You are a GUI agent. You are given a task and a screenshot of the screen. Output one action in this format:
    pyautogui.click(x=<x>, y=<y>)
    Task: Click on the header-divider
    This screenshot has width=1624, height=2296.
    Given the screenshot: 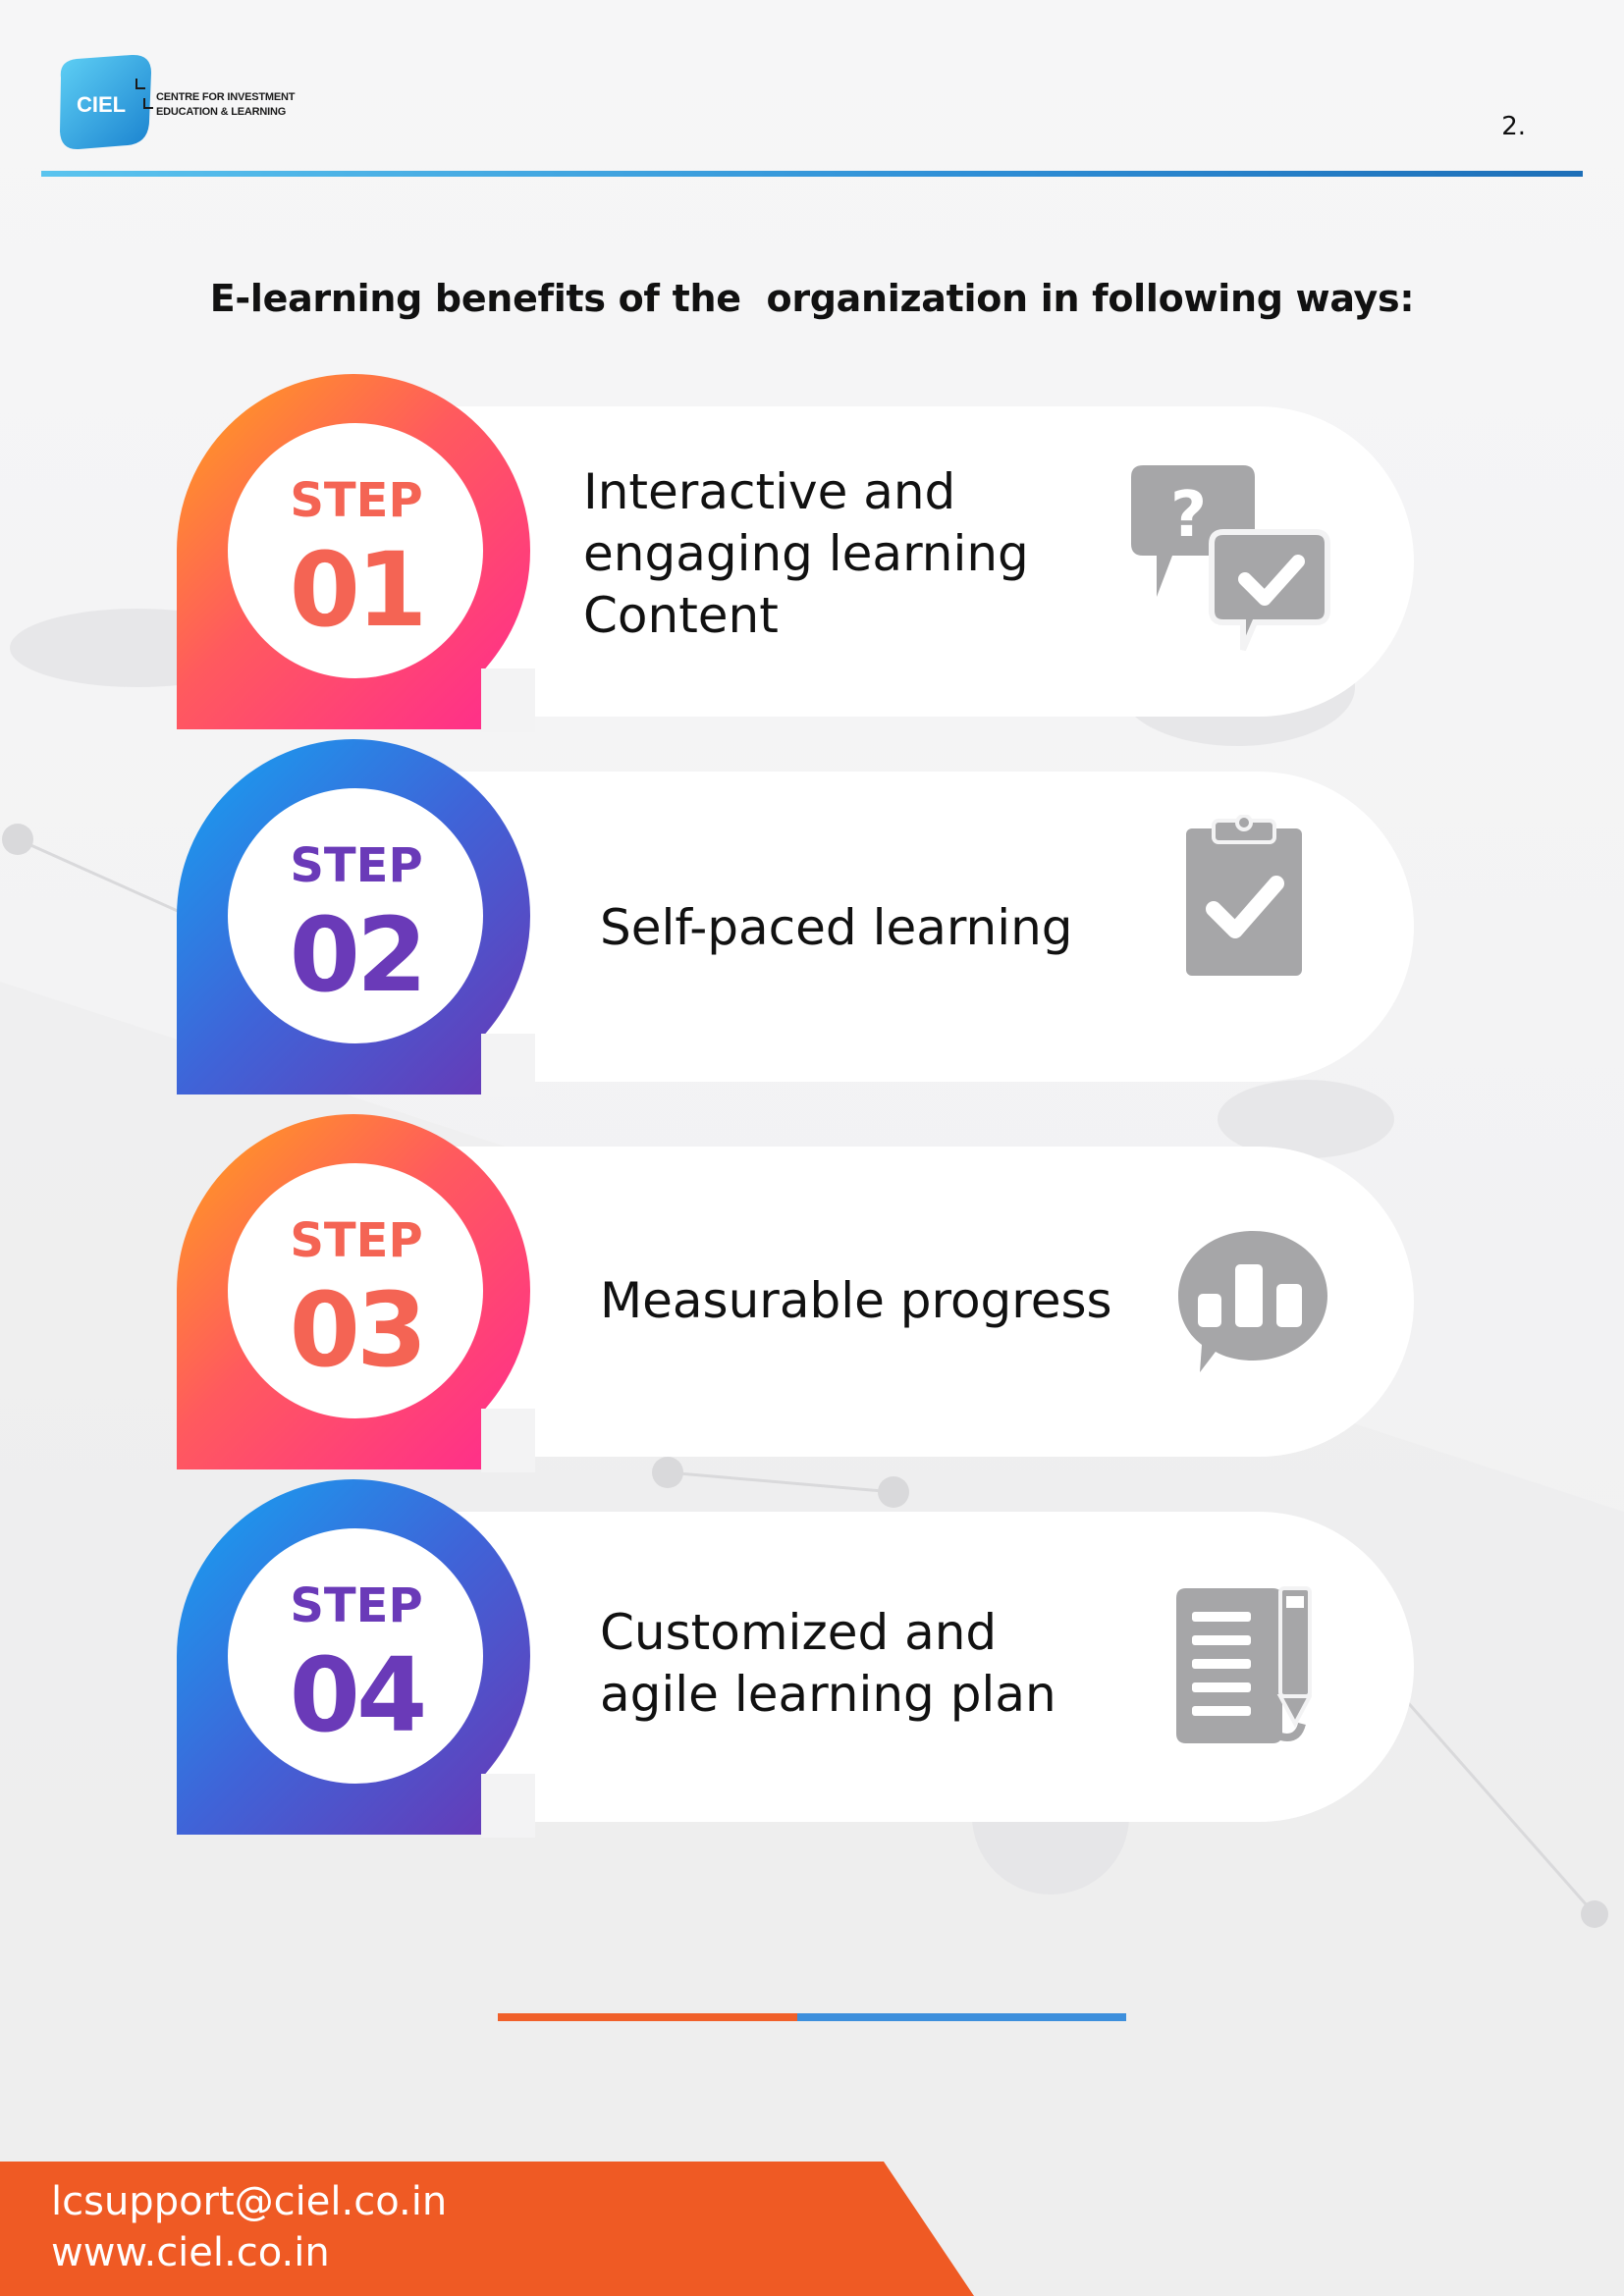 What is the action you would take?
    pyautogui.click(x=812, y=174)
    